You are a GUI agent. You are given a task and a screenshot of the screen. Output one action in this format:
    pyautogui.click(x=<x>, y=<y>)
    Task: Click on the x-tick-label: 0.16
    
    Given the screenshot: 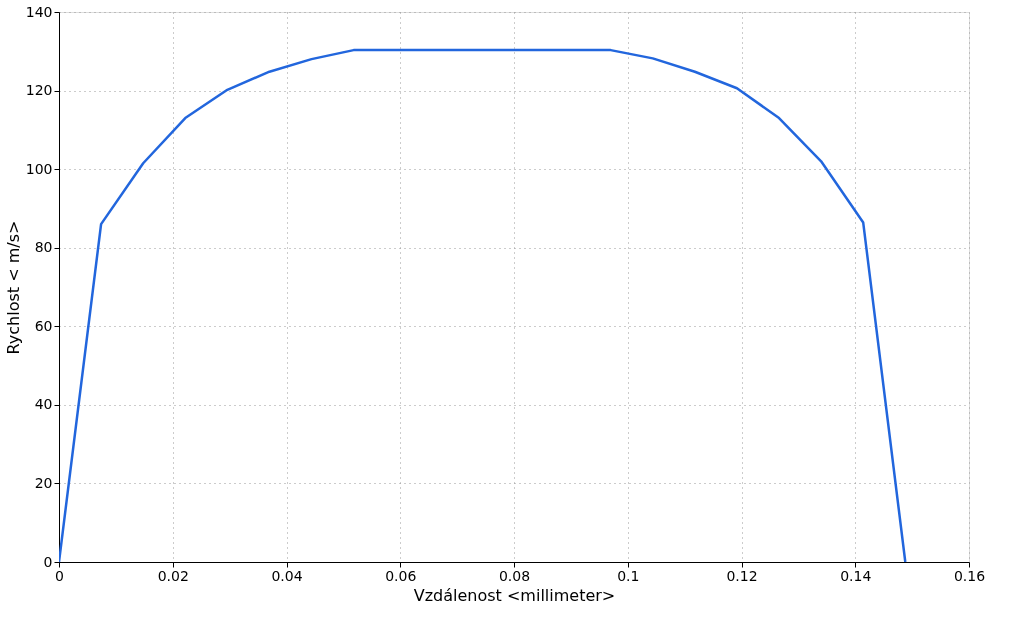 What is the action you would take?
    pyautogui.click(x=969, y=575)
    